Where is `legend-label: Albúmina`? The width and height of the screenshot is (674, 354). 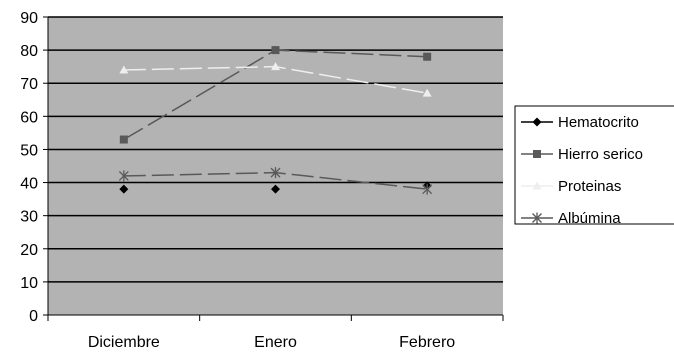 legend-label: Albúmina is located at coordinates (589, 218).